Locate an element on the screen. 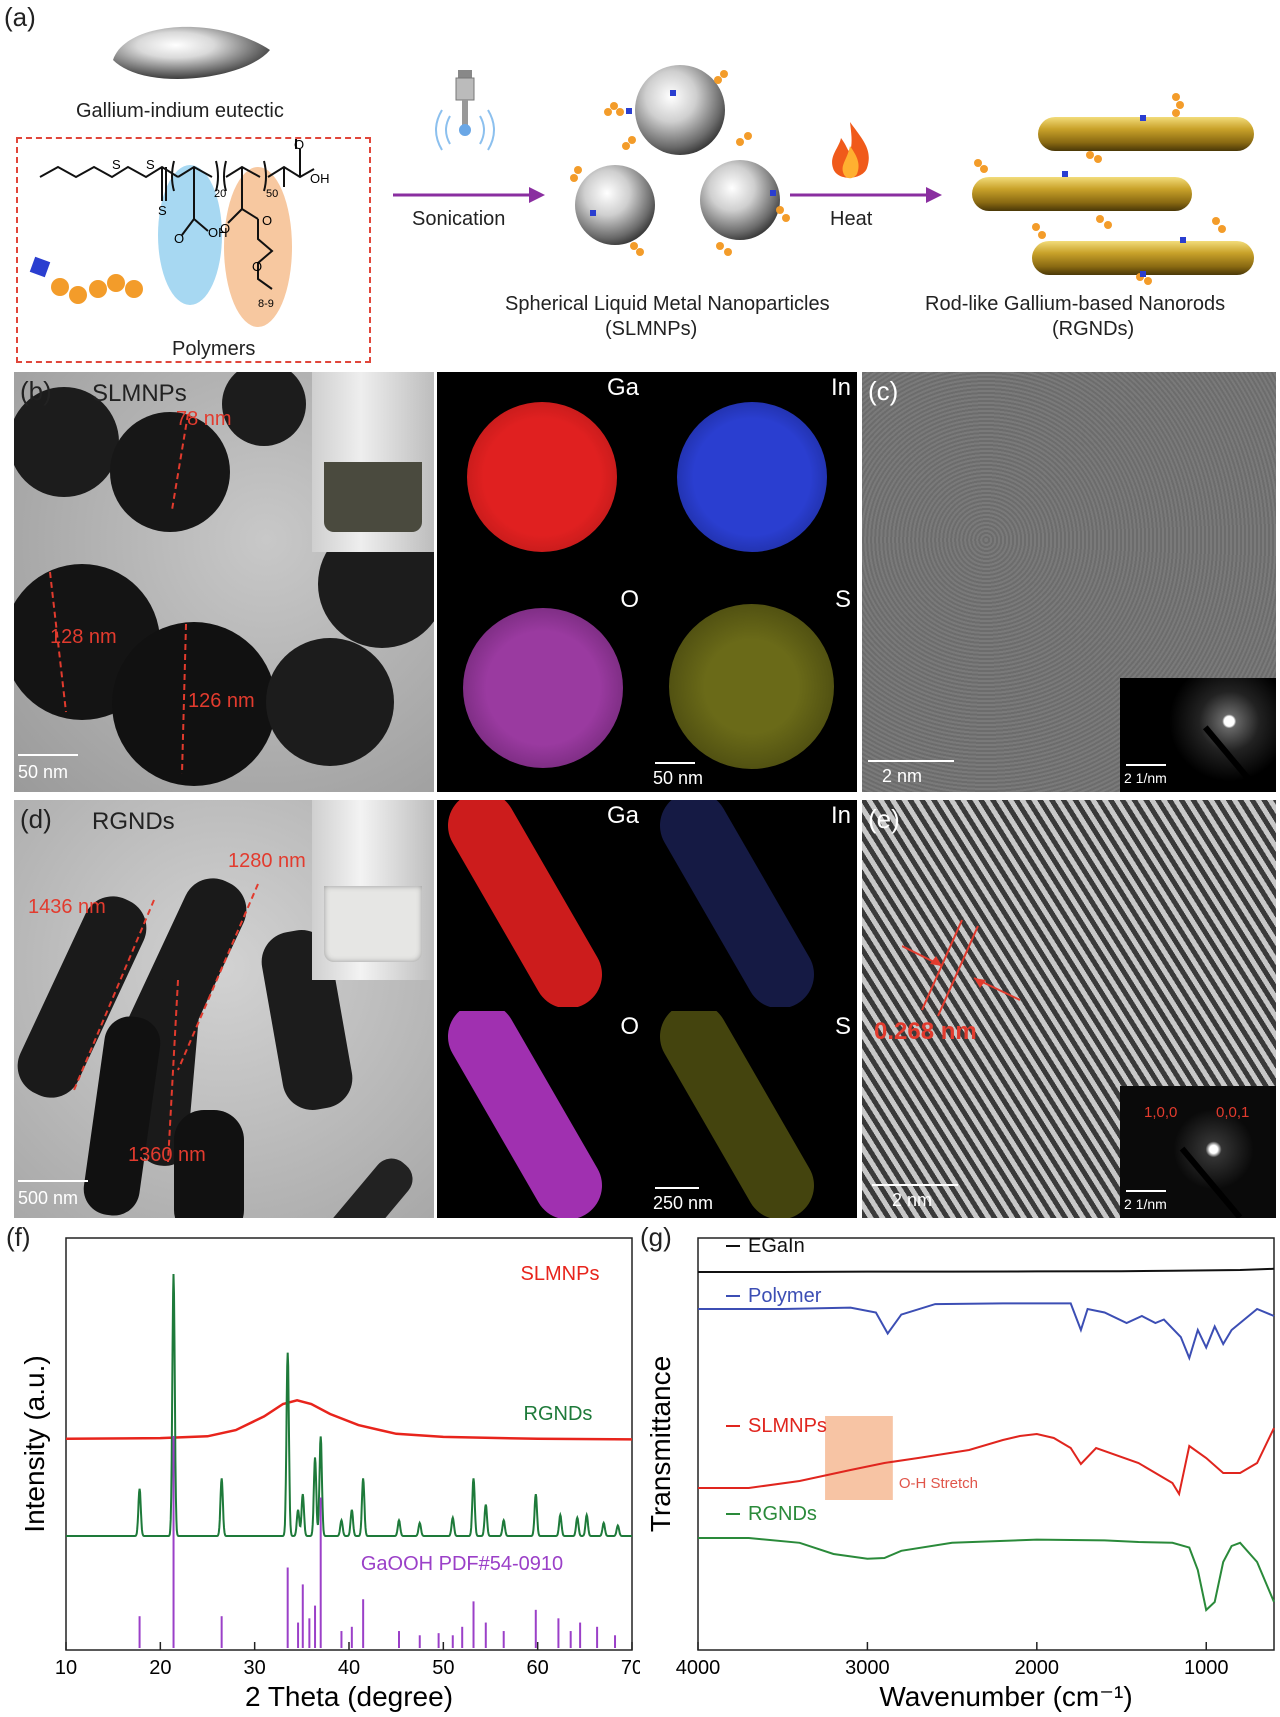 The height and width of the screenshot is (1717, 1280). map-o-label: O is located at coordinates (629, 599).